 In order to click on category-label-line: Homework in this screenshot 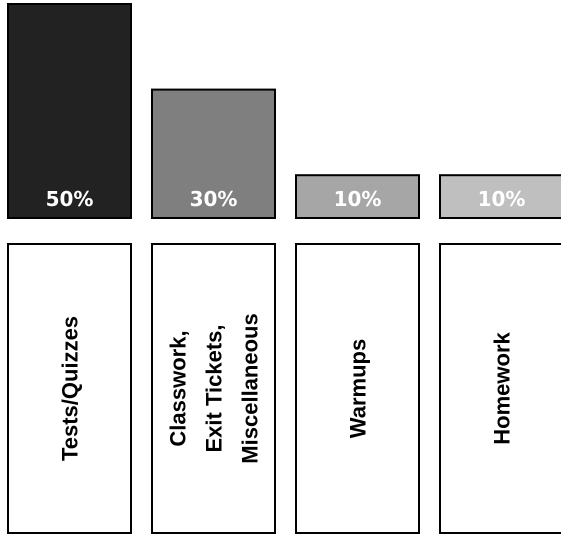, I will do `click(502, 388)`.